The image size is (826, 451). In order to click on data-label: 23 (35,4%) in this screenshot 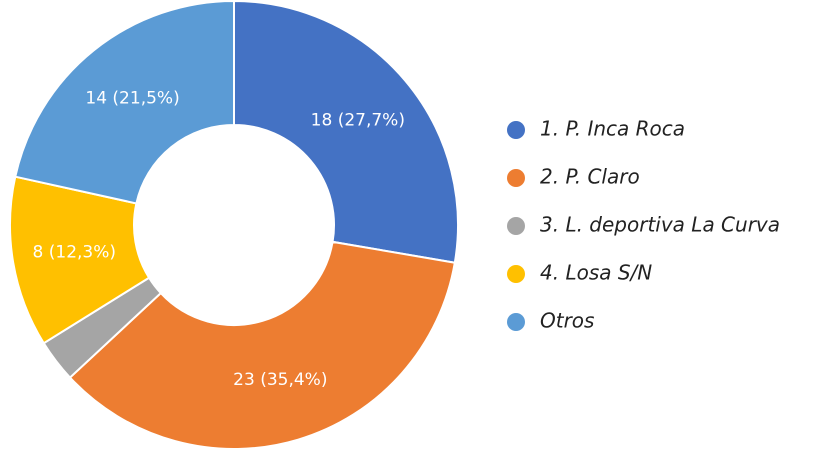, I will do `click(280, 380)`.